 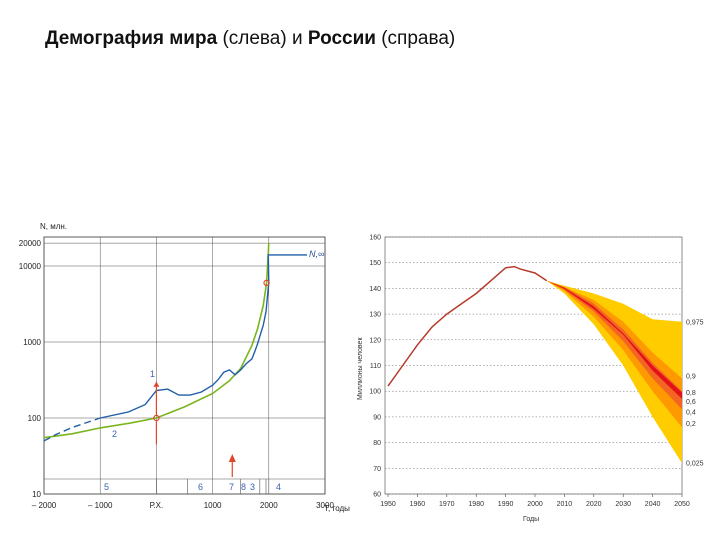 I want to click on world-annotation-5: 5, so click(x=106, y=487).